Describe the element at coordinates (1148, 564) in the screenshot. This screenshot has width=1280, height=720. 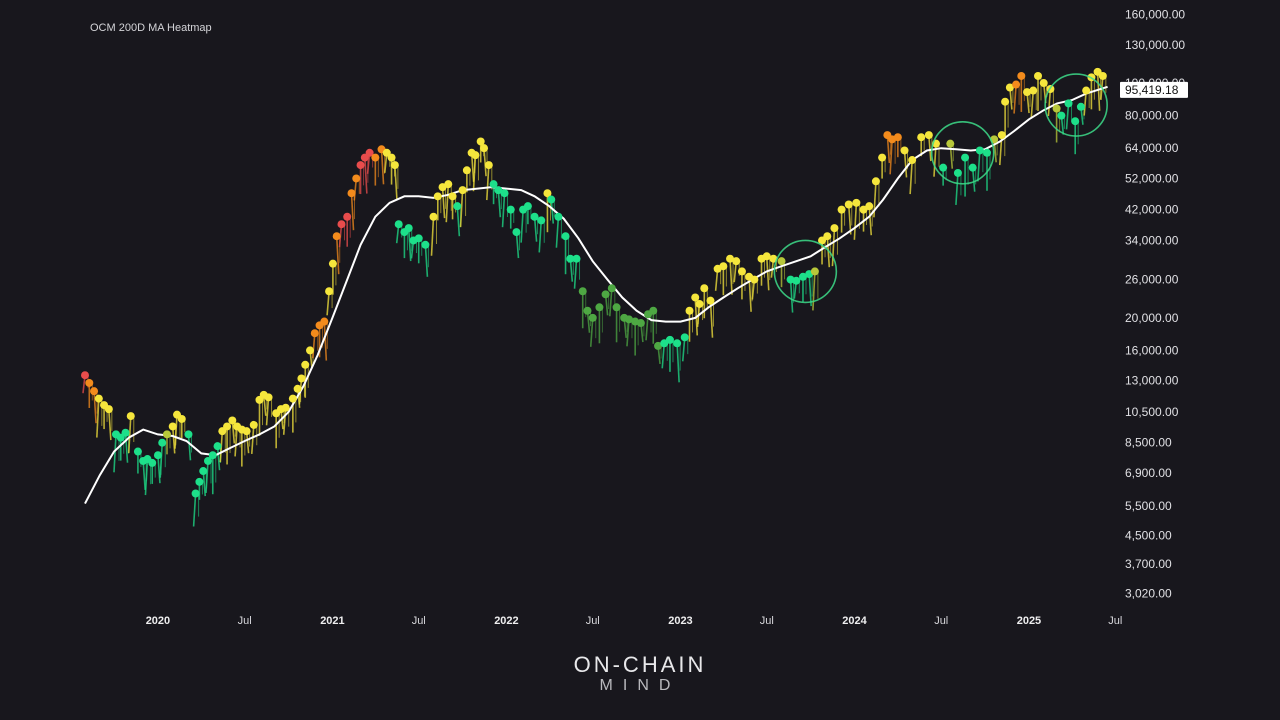
I see `y-tick-label: 3,700.00` at that location.